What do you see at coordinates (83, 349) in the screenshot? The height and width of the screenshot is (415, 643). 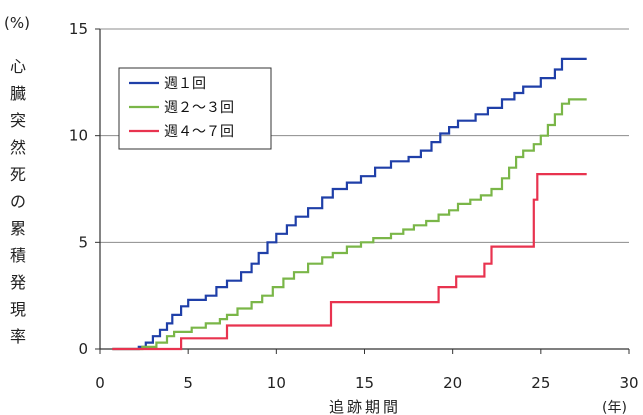 I see `y-tick-label: 0` at bounding box center [83, 349].